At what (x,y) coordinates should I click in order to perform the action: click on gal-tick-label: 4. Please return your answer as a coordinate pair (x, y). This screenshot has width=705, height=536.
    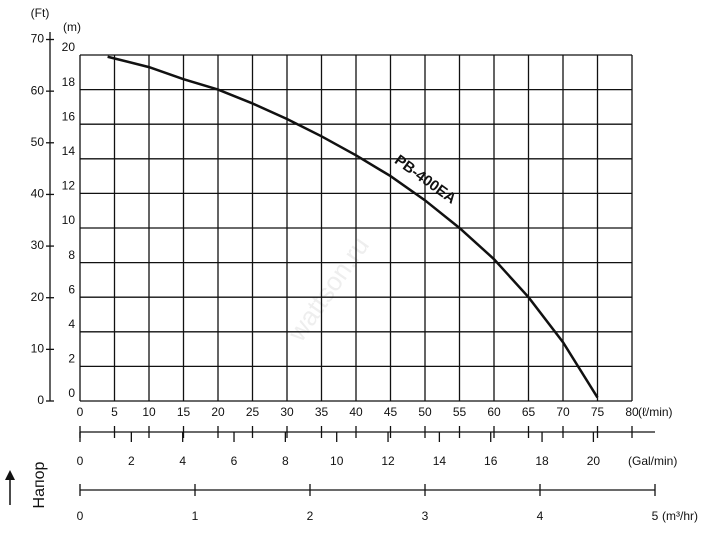
    Looking at the image, I should click on (182, 461).